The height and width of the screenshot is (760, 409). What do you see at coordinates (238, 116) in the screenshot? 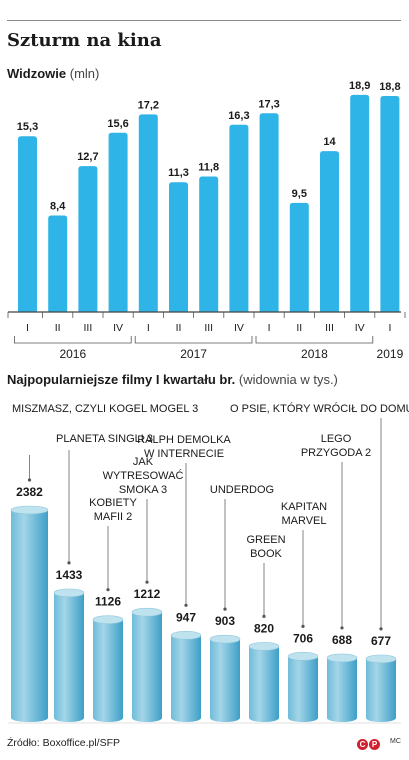
I see `data-label: 16,3` at bounding box center [238, 116].